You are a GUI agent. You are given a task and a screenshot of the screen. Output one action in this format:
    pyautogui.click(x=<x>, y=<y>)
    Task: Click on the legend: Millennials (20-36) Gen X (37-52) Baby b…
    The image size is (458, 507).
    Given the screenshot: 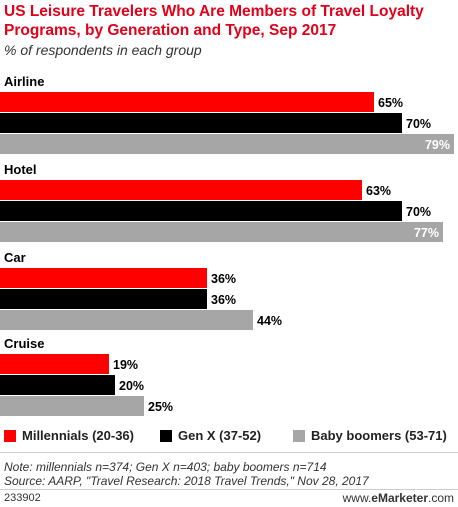 What is the action you would take?
    pyautogui.click(x=229, y=437)
    